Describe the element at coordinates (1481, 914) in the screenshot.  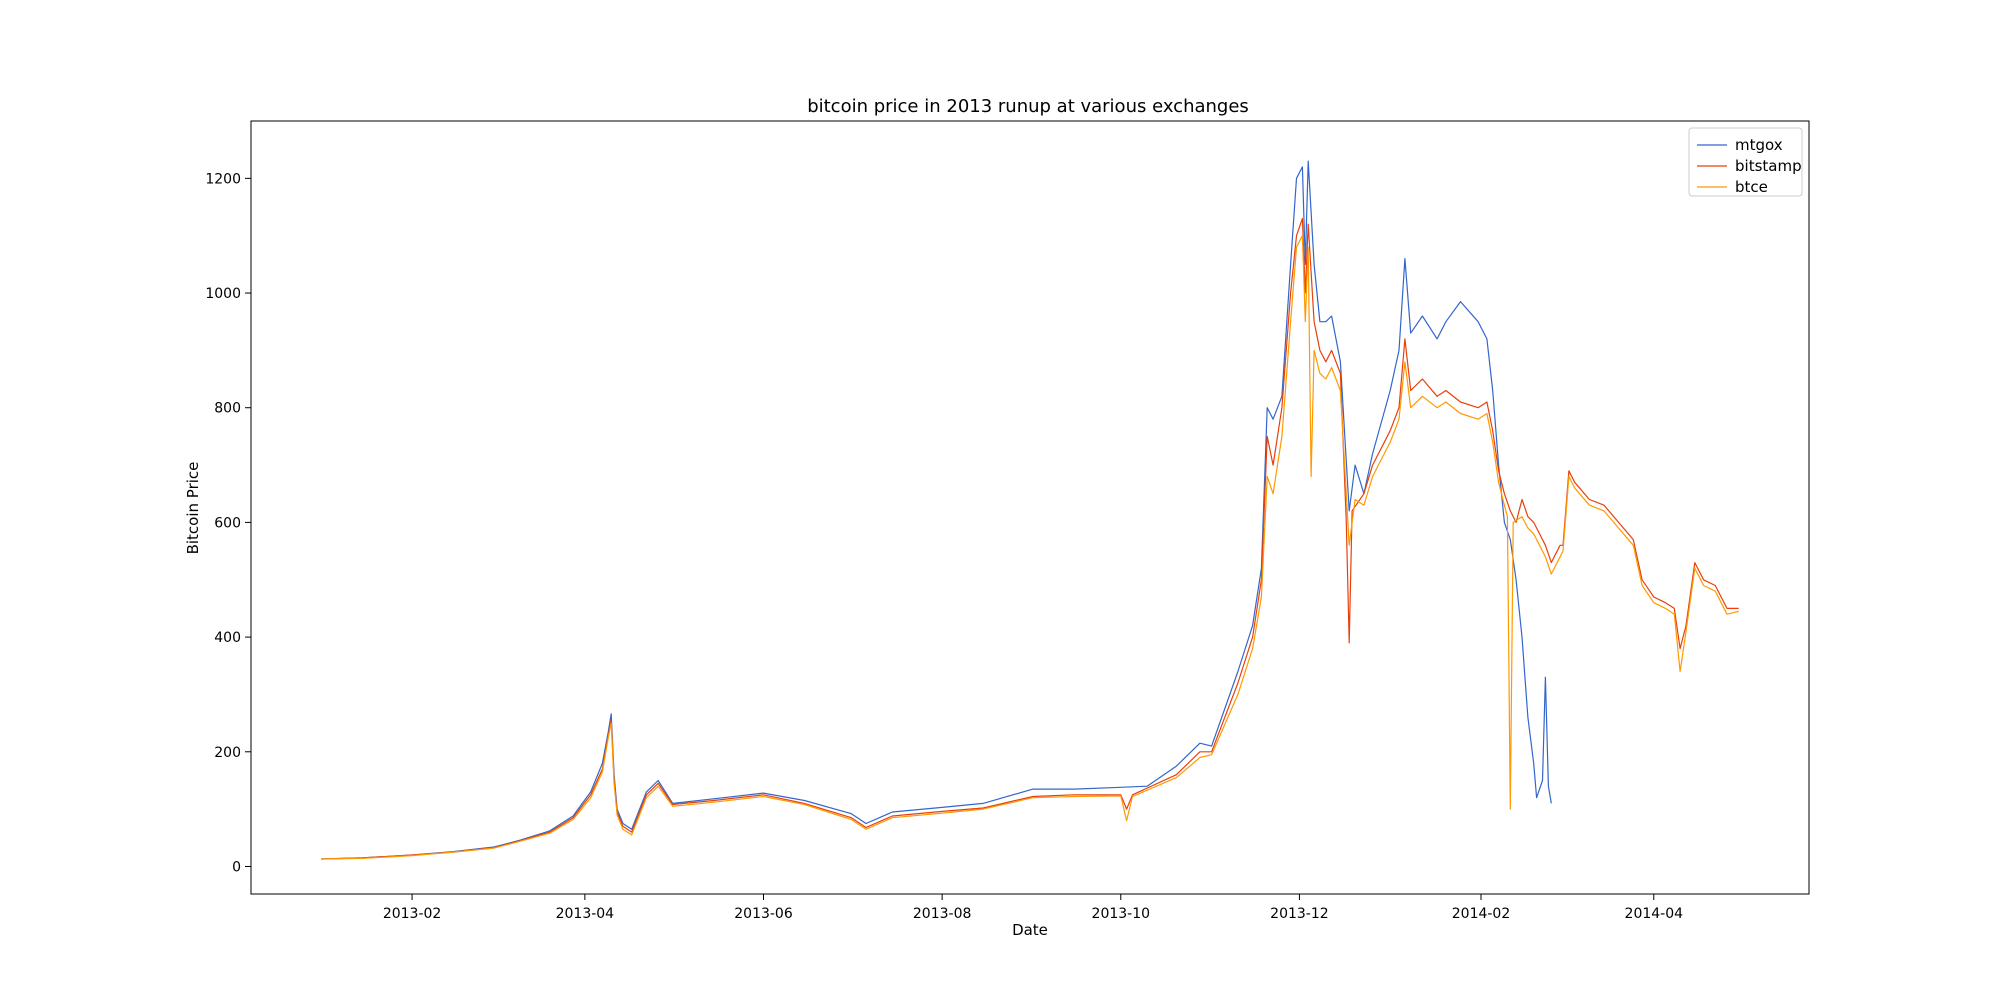
I see `x-tick-label: 2014-02` at that location.